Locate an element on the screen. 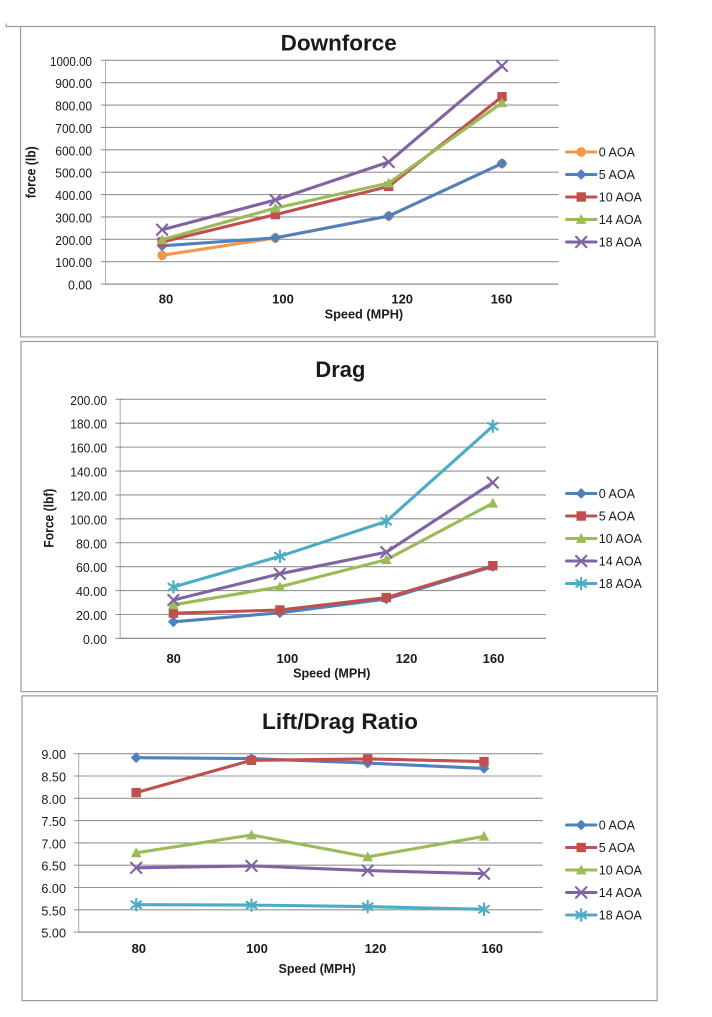 The image size is (712, 1017). svg-text: 20.00 is located at coordinates (91, 615).